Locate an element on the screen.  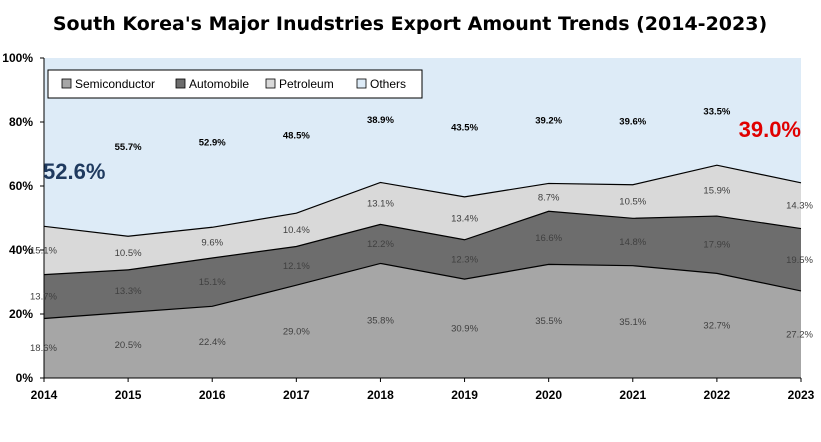
data-label-others: 55.7% is located at coordinates (128, 147).